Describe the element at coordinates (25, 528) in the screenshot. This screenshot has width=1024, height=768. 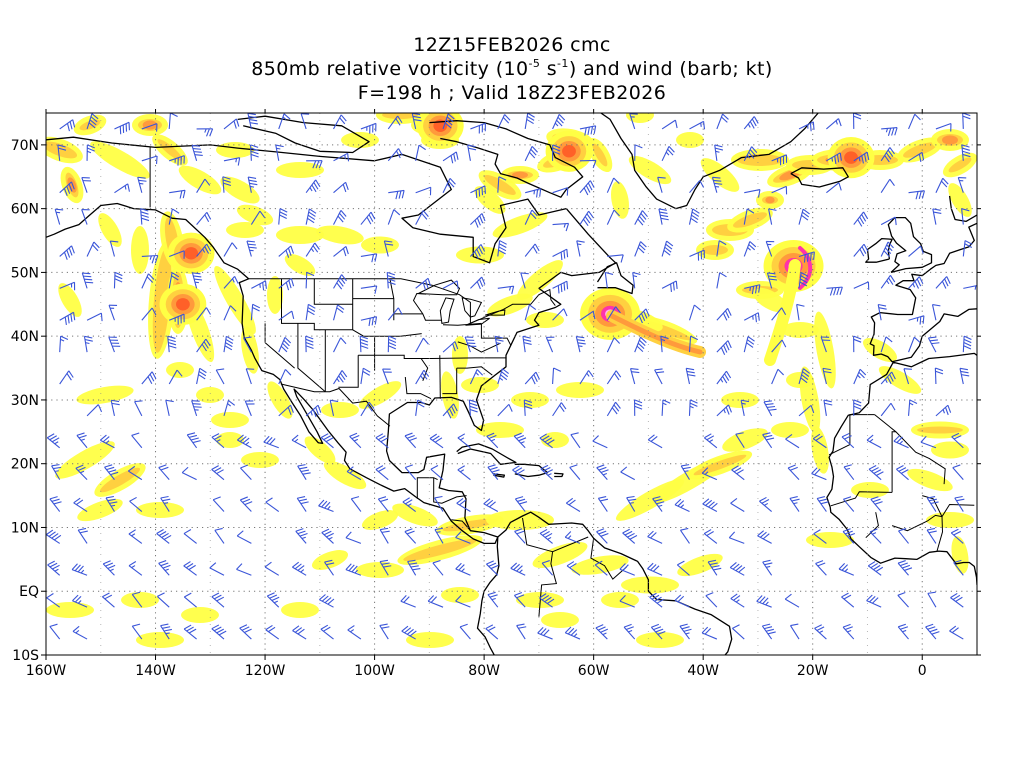
I see `lat-tick-label: 10N` at that location.